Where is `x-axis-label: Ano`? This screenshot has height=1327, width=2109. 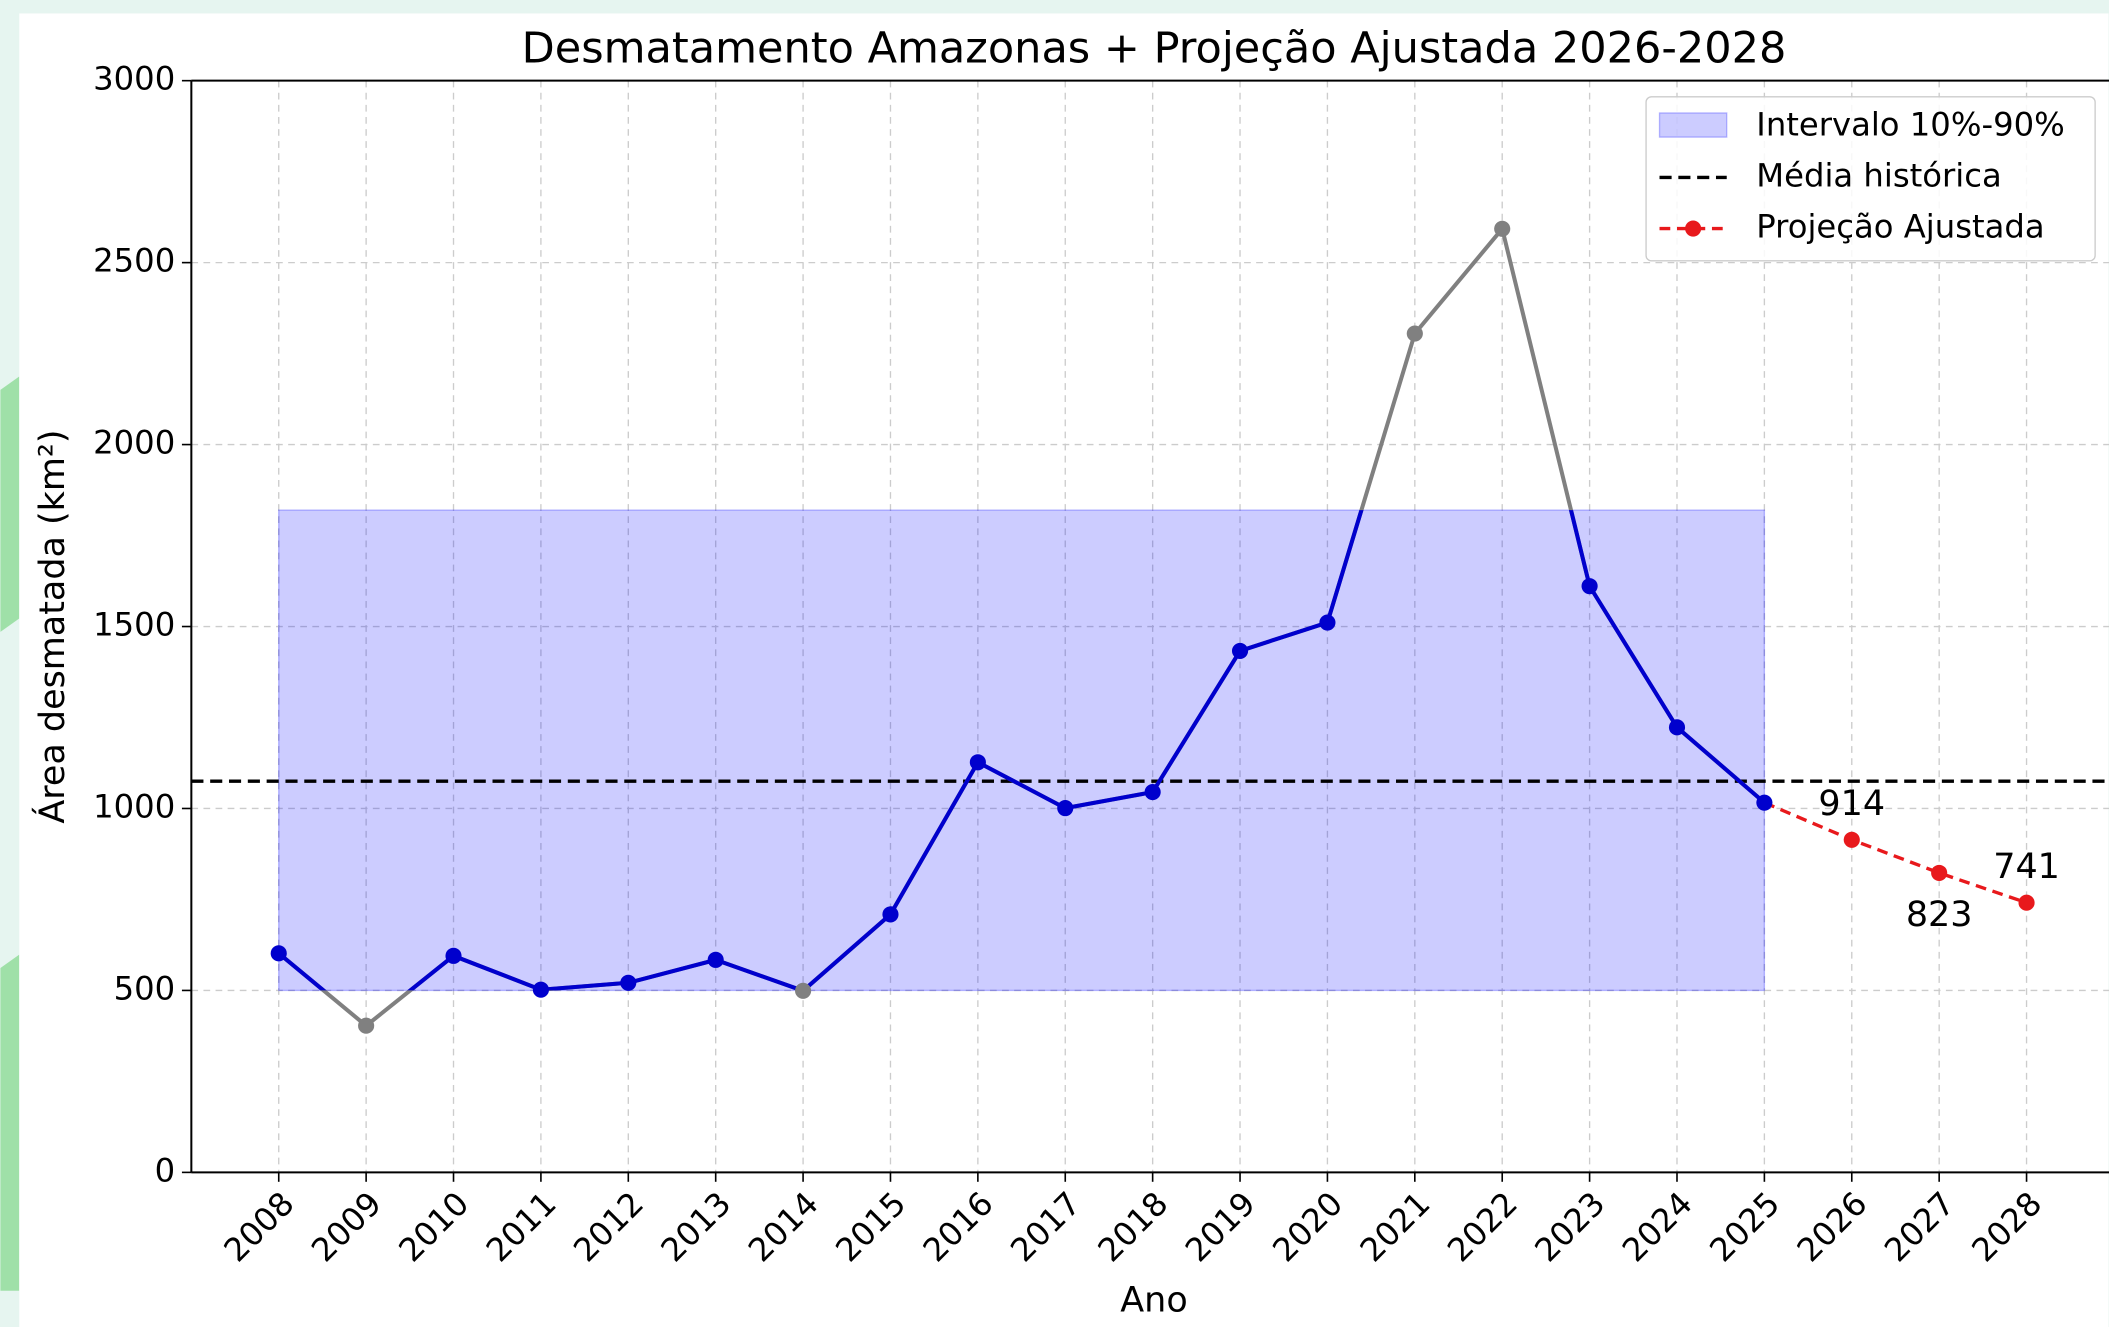 x-axis-label: Ano is located at coordinates (1153, 1300).